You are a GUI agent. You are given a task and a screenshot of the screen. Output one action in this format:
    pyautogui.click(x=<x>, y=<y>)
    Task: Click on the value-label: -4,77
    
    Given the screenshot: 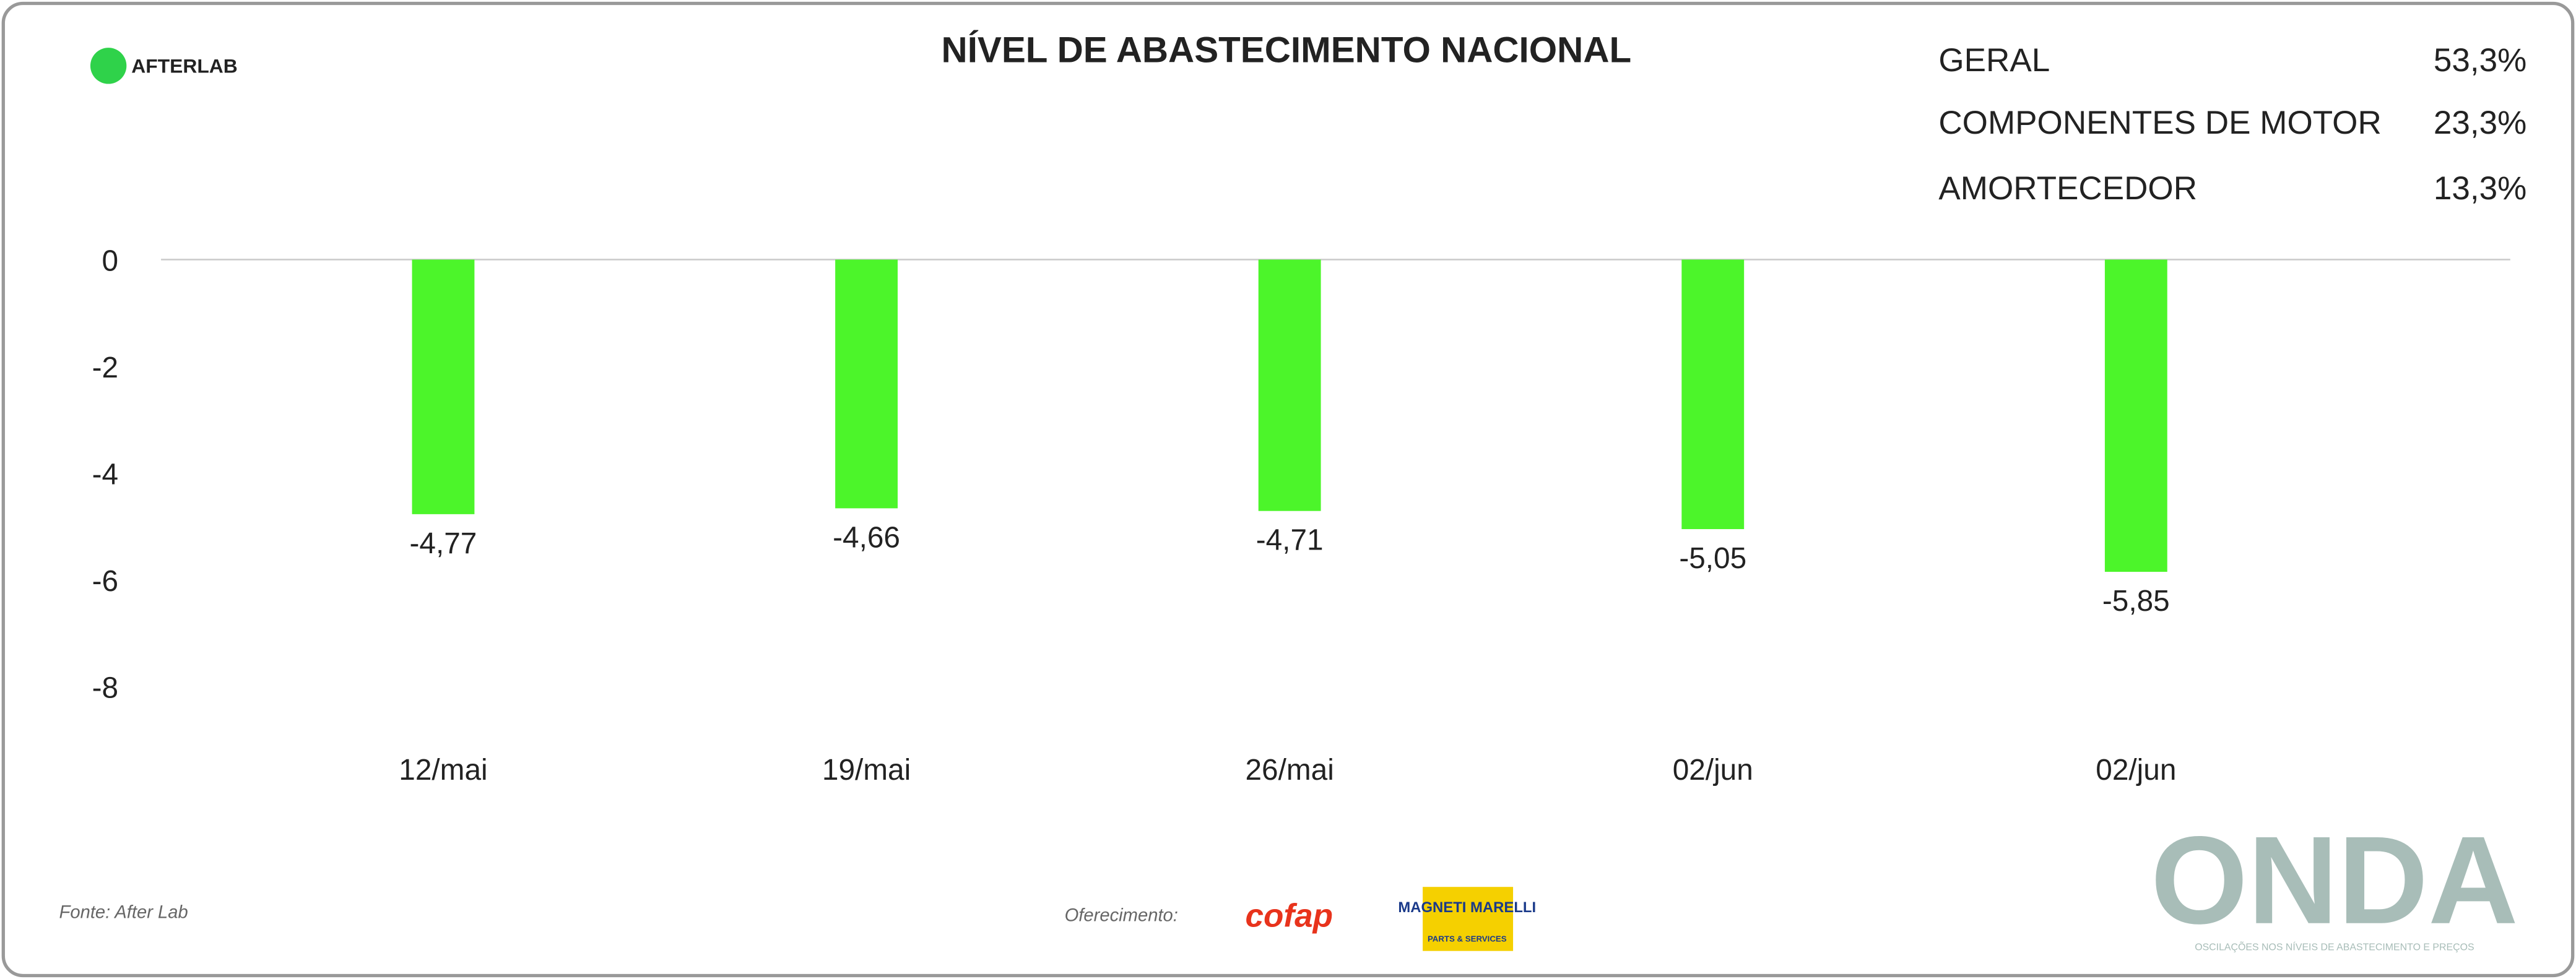 What is the action you would take?
    pyautogui.click(x=443, y=543)
    